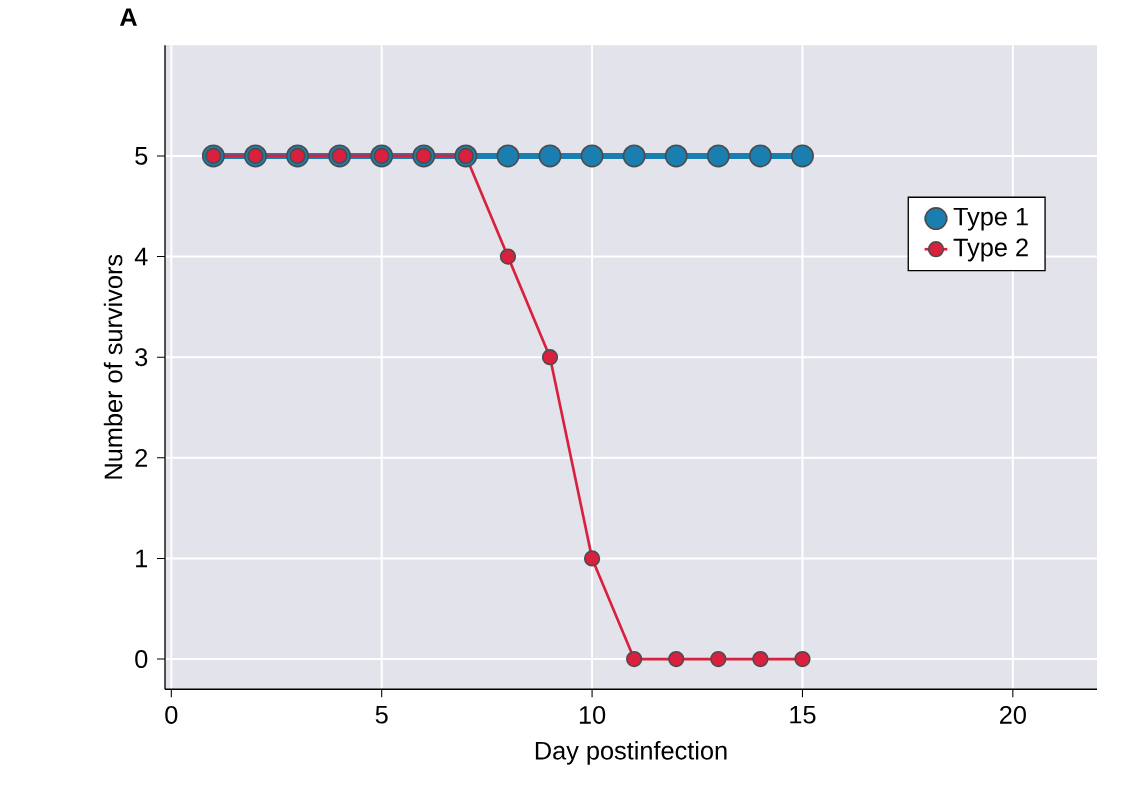 The width and height of the screenshot is (1122, 809). Describe the element at coordinates (141, 155) in the screenshot. I see `y-tick-label: 5` at that location.